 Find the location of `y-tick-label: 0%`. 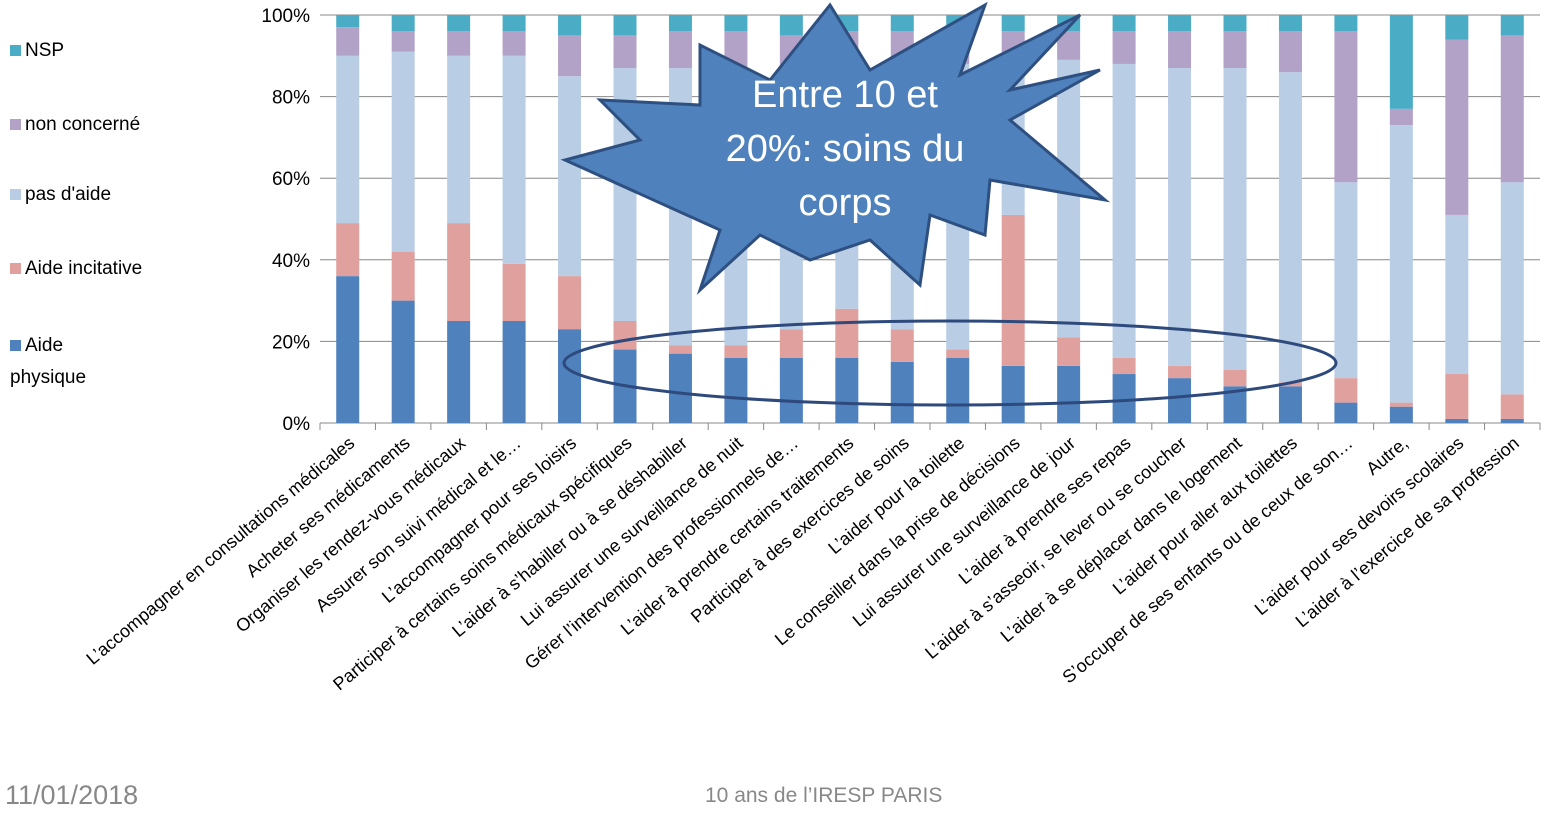

y-tick-label: 0% is located at coordinates (297, 424).